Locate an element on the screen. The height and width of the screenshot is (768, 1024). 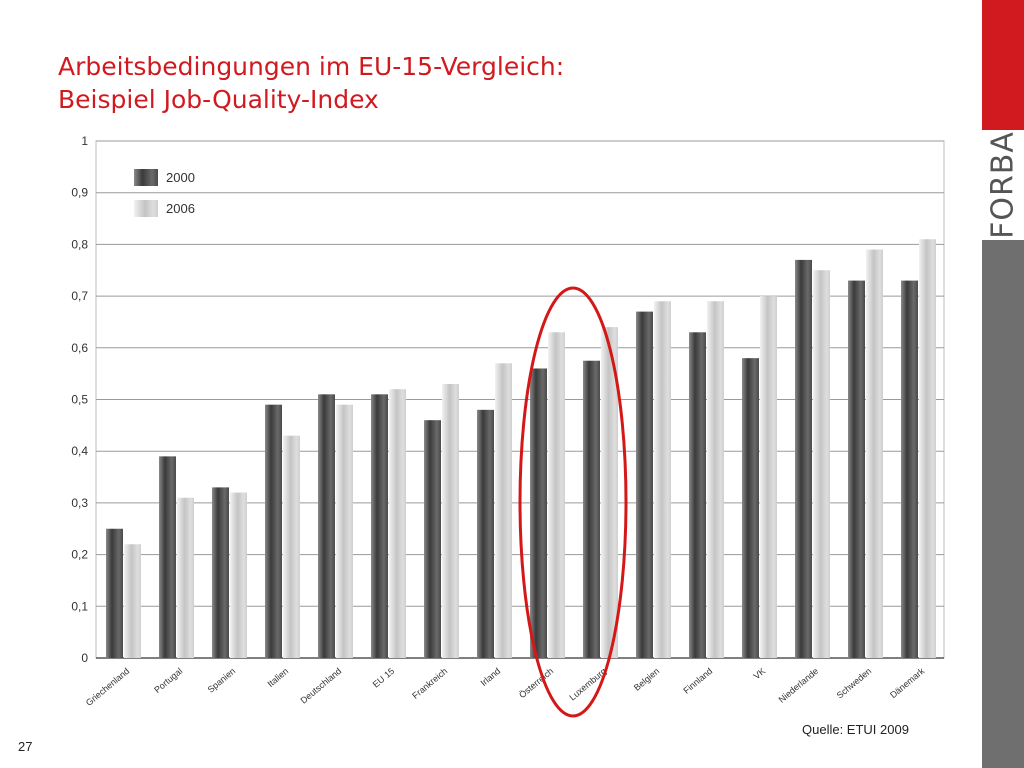
y-tick-label: 0,7 is located at coordinates (79, 296).